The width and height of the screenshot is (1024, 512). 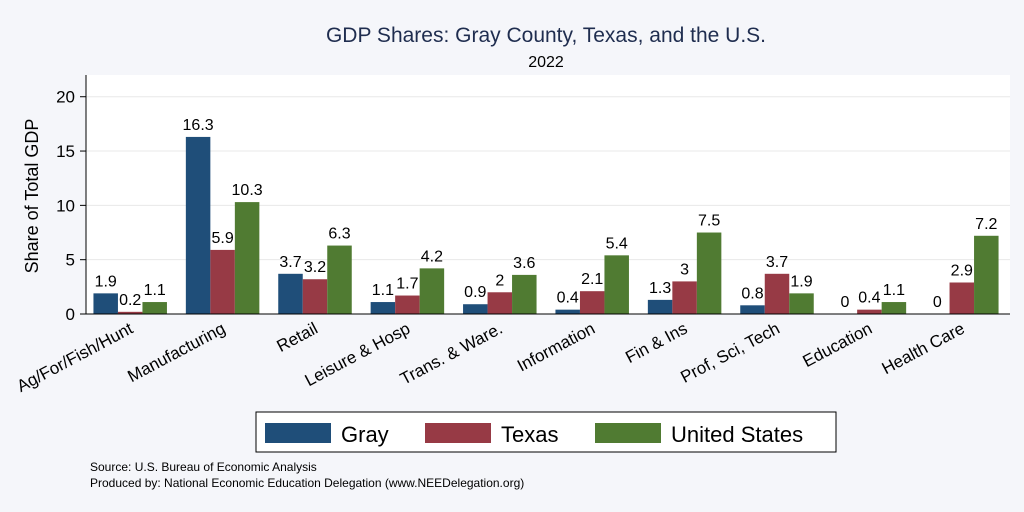 What do you see at coordinates (838, 345) in the screenshot?
I see `x-tick-label: Education` at bounding box center [838, 345].